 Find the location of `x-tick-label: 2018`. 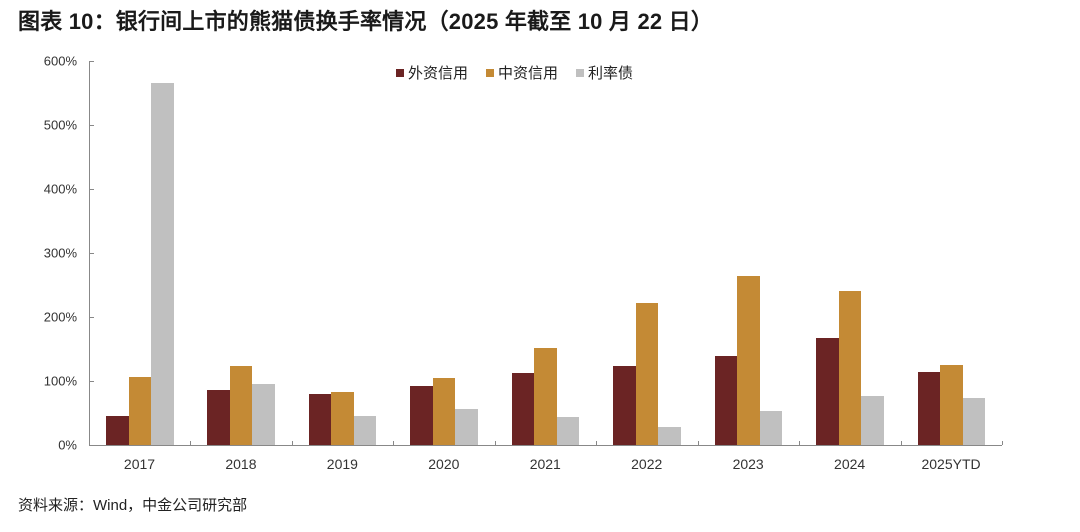

x-tick-label: 2018 is located at coordinates (241, 464).